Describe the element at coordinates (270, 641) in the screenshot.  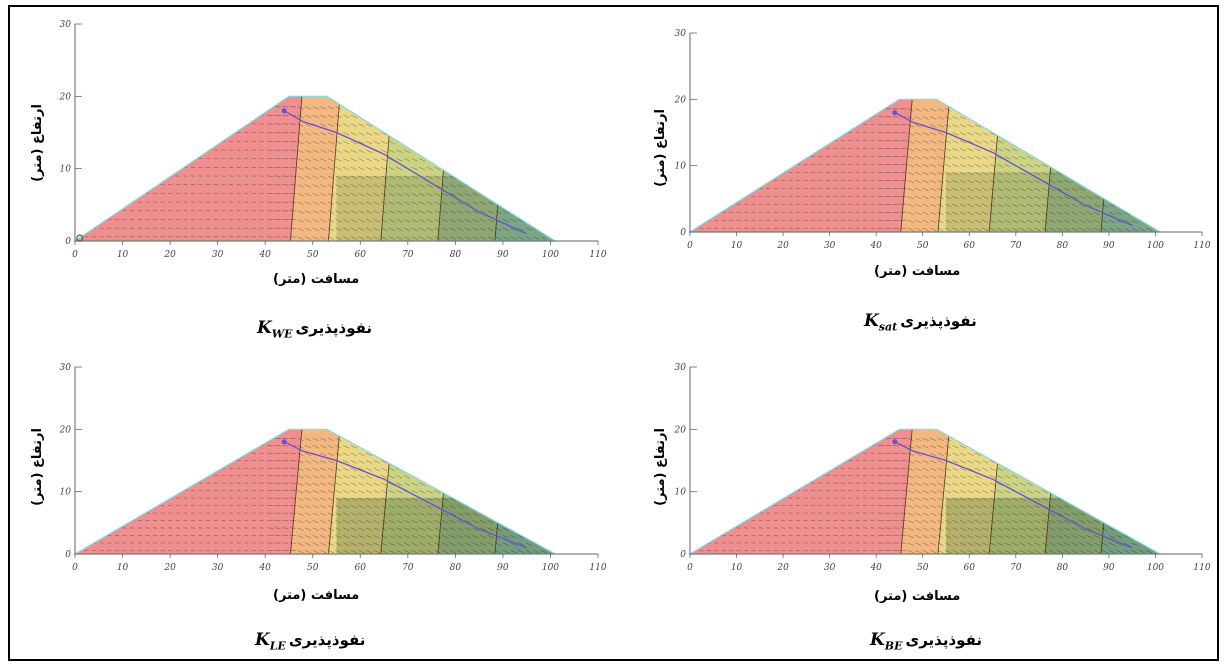
I see `caption-symbol: KLE` at that location.